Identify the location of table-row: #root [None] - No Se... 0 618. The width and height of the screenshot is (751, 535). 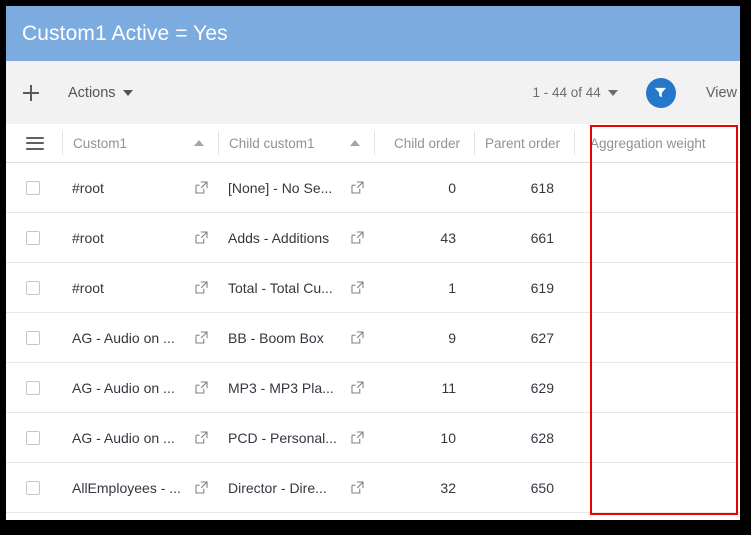
(373, 188).